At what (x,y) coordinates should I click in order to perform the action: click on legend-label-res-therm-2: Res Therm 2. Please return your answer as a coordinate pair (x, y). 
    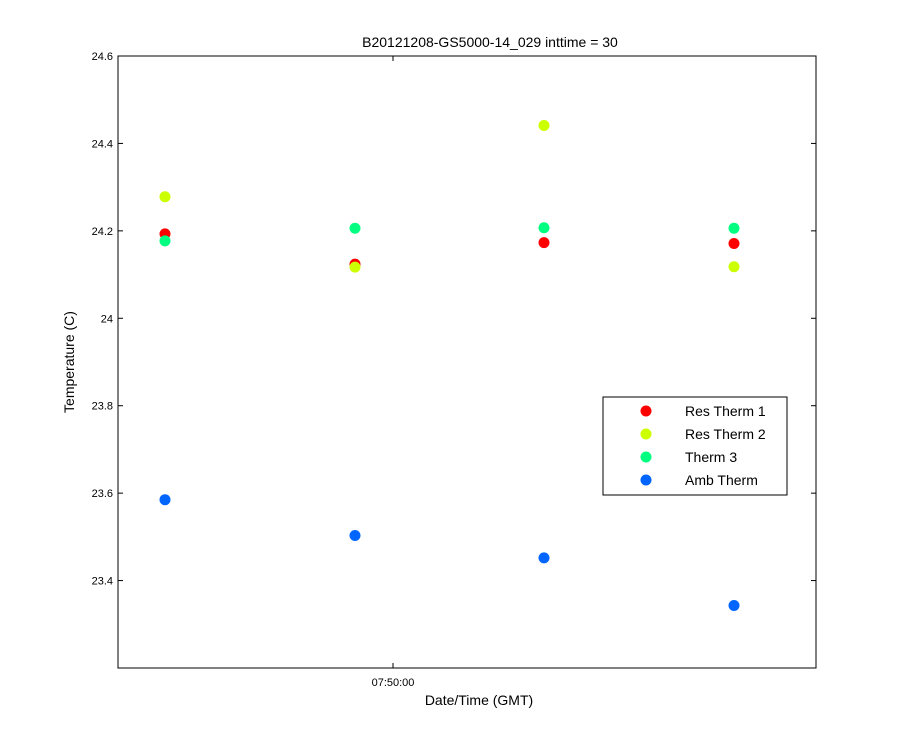
    Looking at the image, I should click on (725, 434).